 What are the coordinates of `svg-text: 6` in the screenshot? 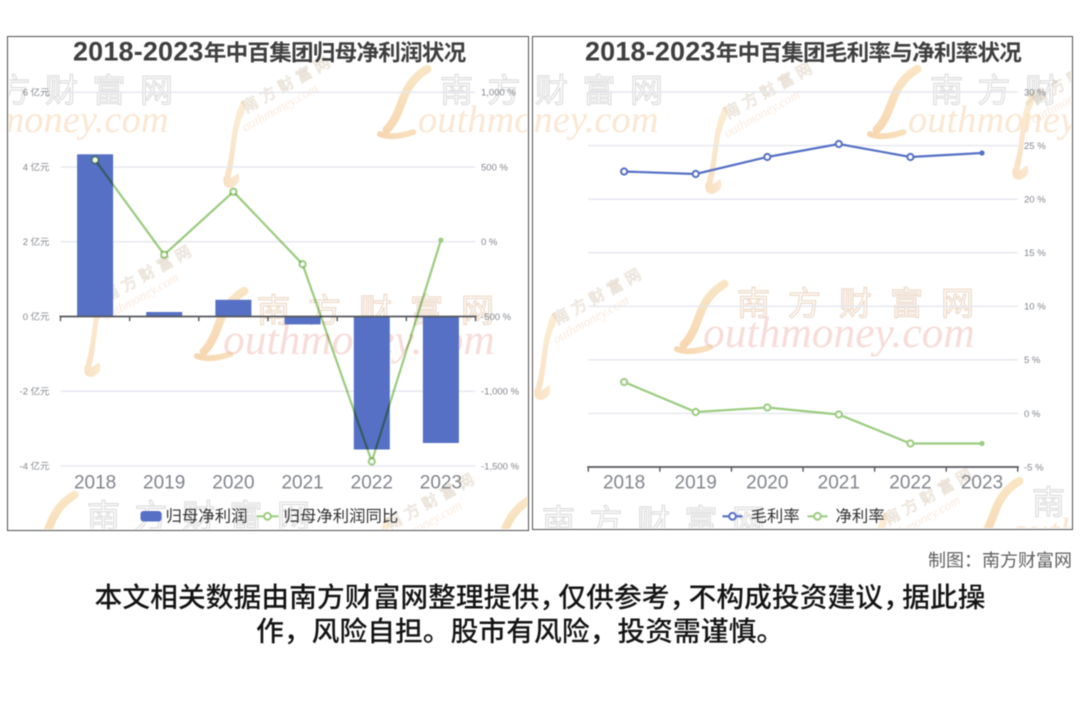 It's located at (25, 93).